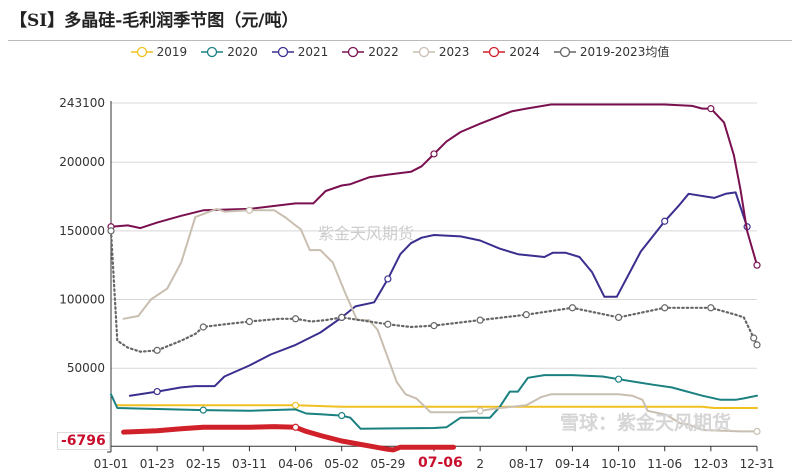  Describe the element at coordinates (295, 405) in the screenshot. I see `series-marker-2019` at that location.